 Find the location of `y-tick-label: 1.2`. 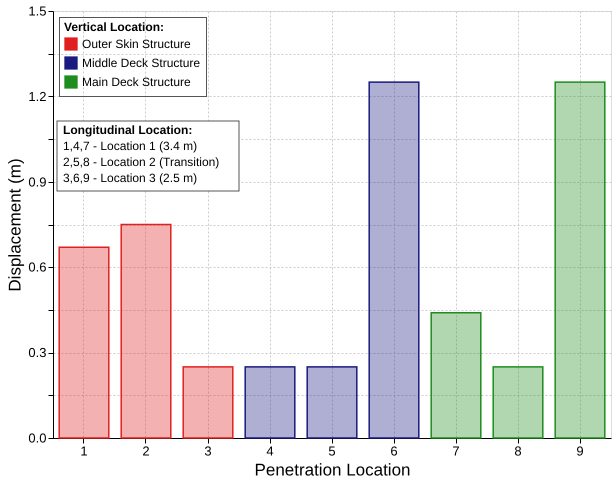

y-tick-label: 1.2 is located at coordinates (37, 96).